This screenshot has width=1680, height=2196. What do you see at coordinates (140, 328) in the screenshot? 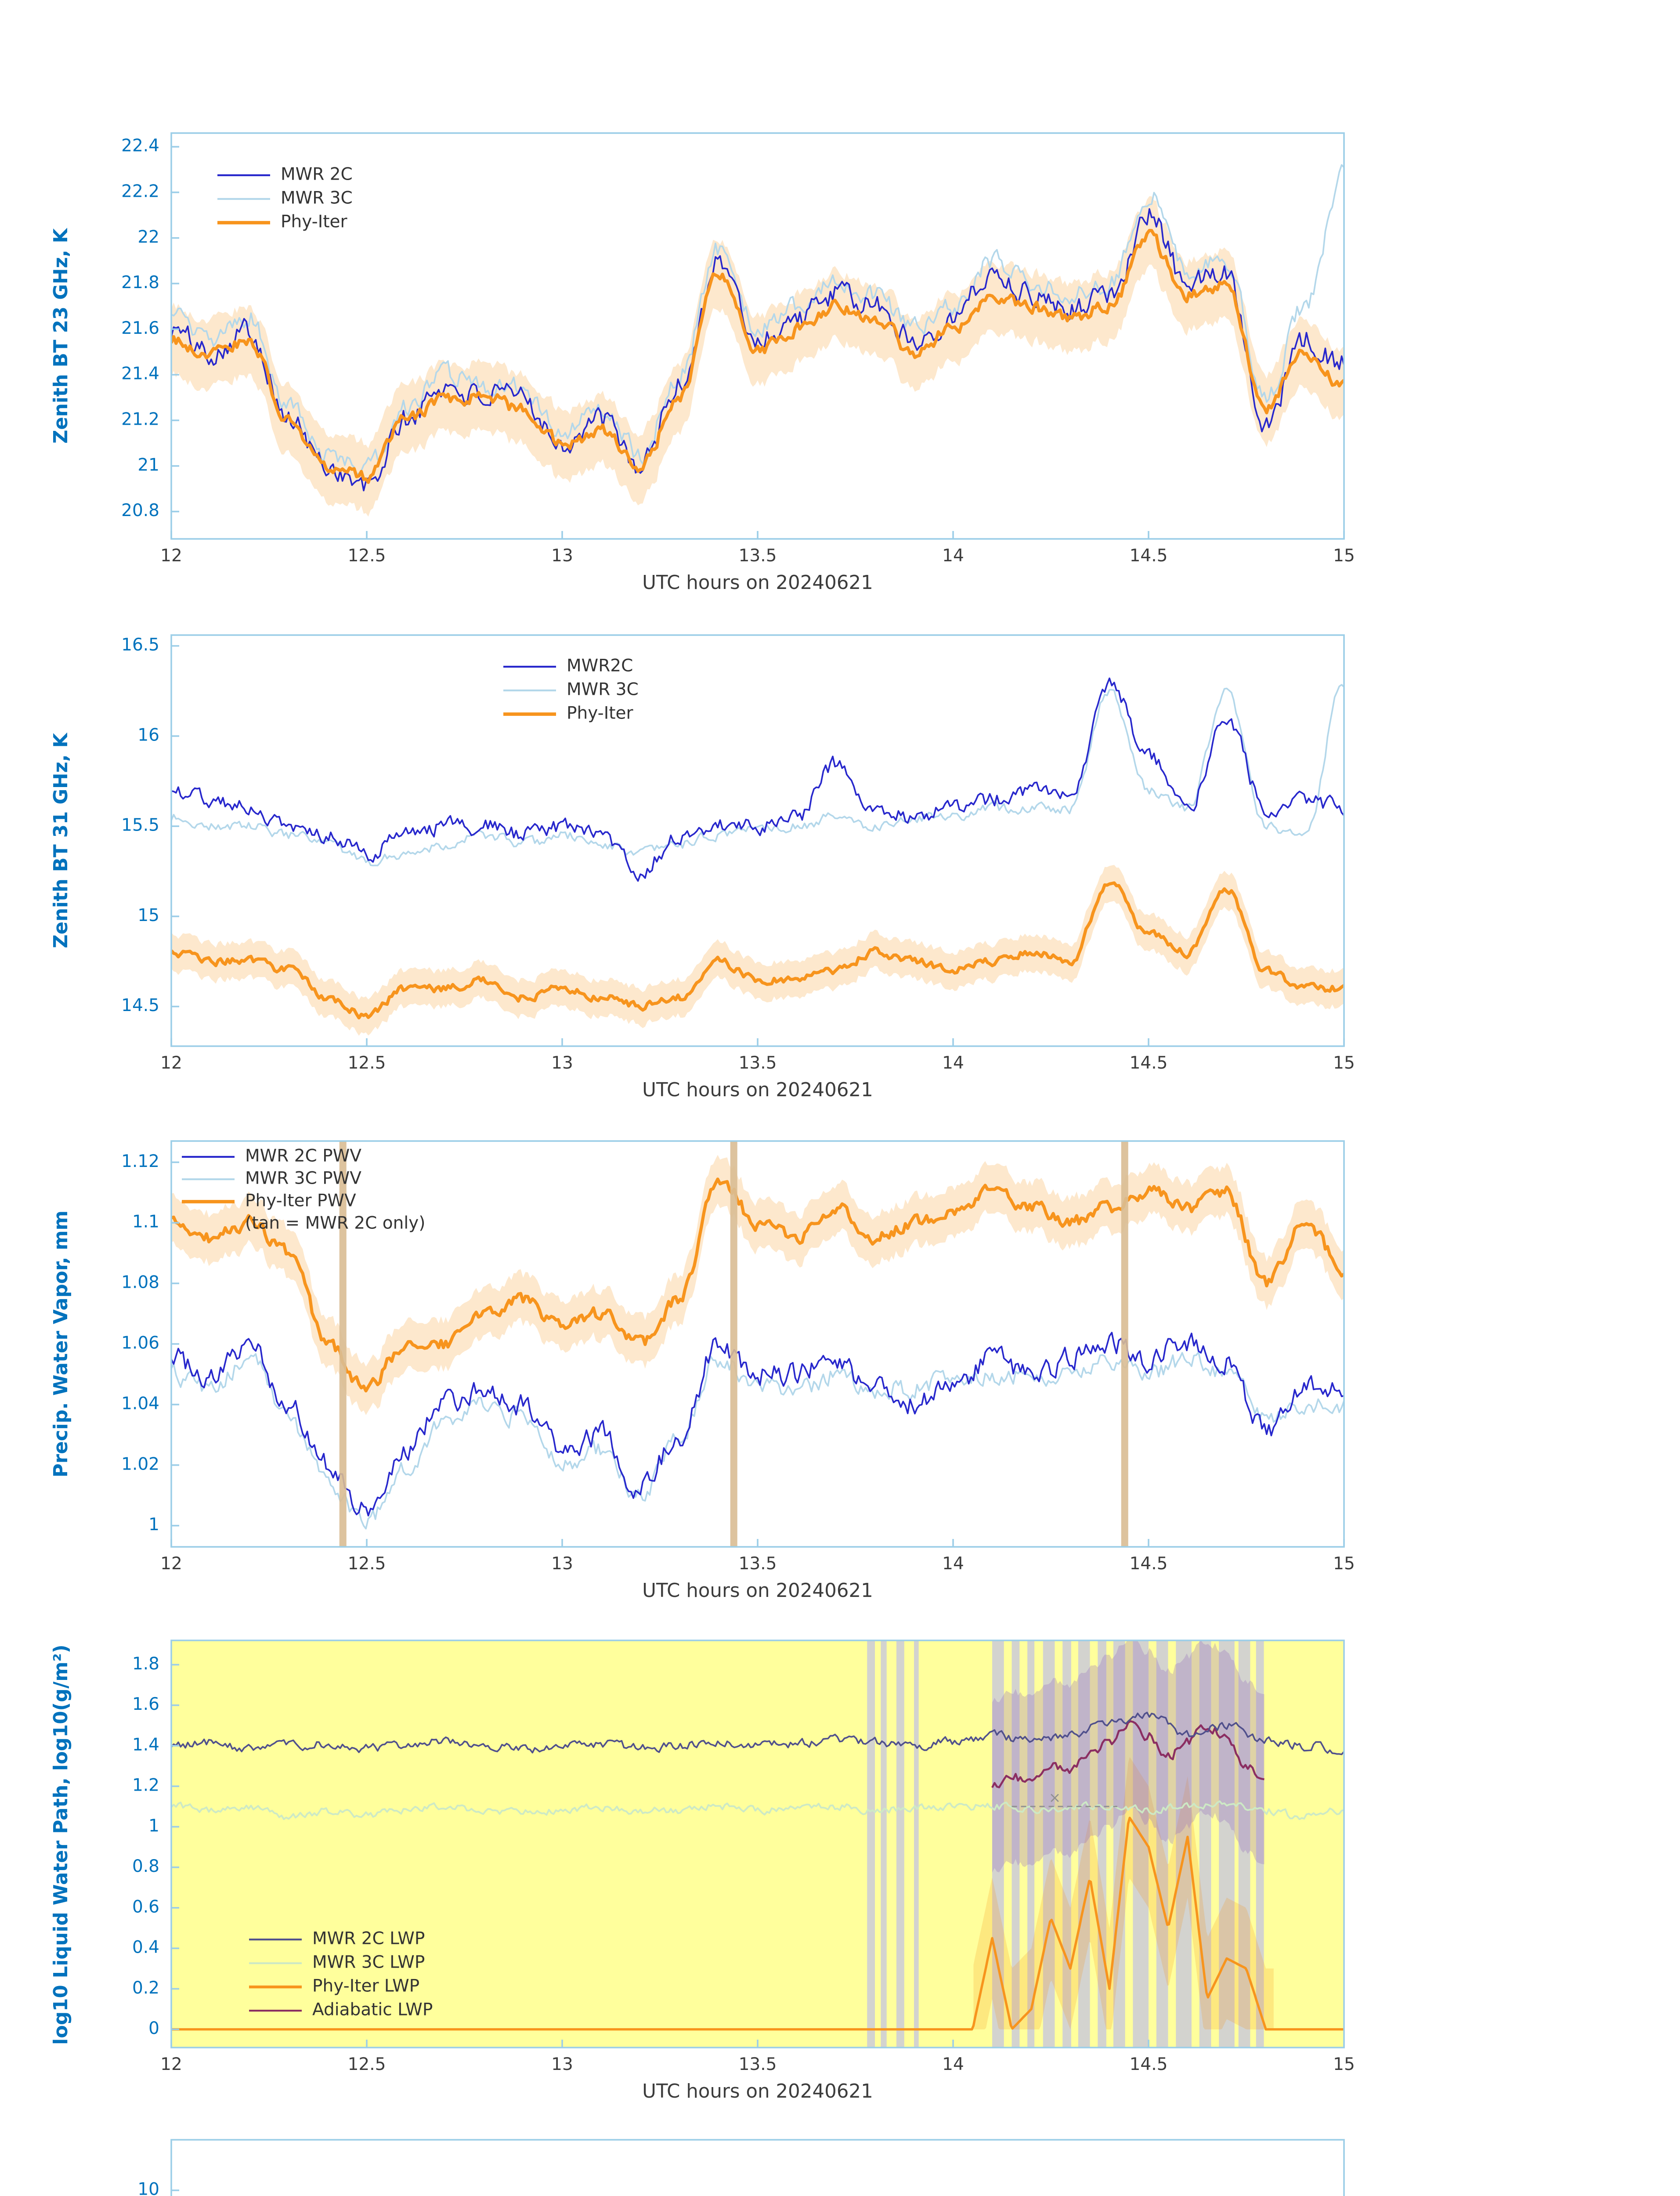
I see `bt23-y-tick: 21.6` at bounding box center [140, 328].